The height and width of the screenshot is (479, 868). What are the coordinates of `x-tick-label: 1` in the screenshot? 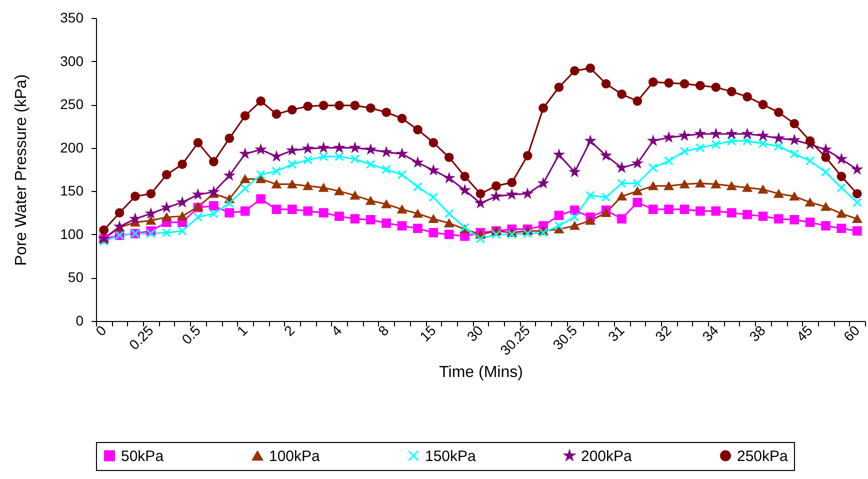 It's located at (242, 330).